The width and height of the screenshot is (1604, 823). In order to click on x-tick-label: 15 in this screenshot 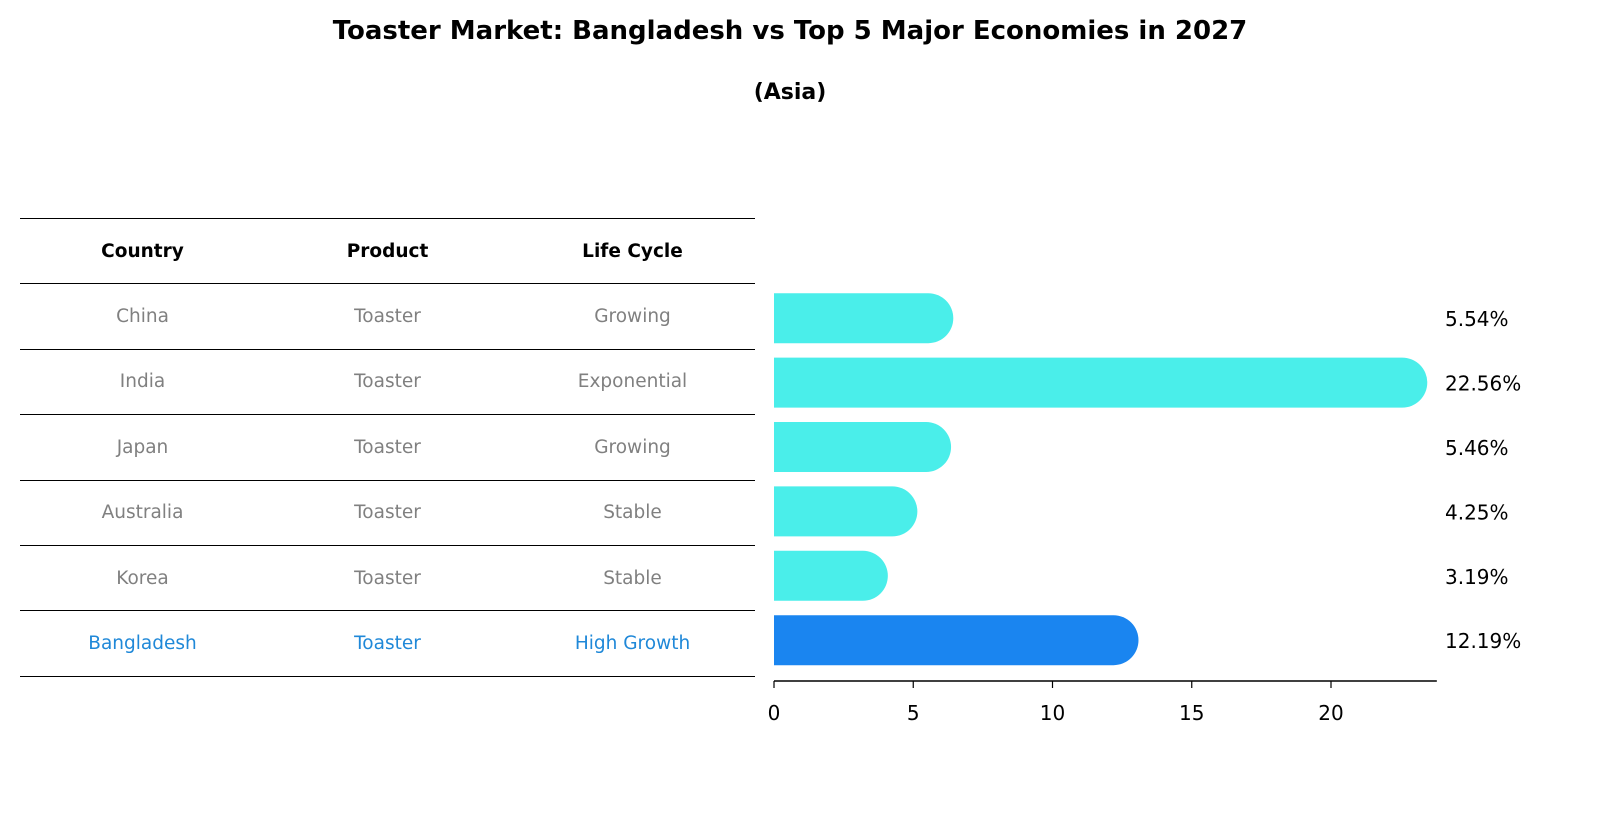, I will do `click(1191, 713)`.